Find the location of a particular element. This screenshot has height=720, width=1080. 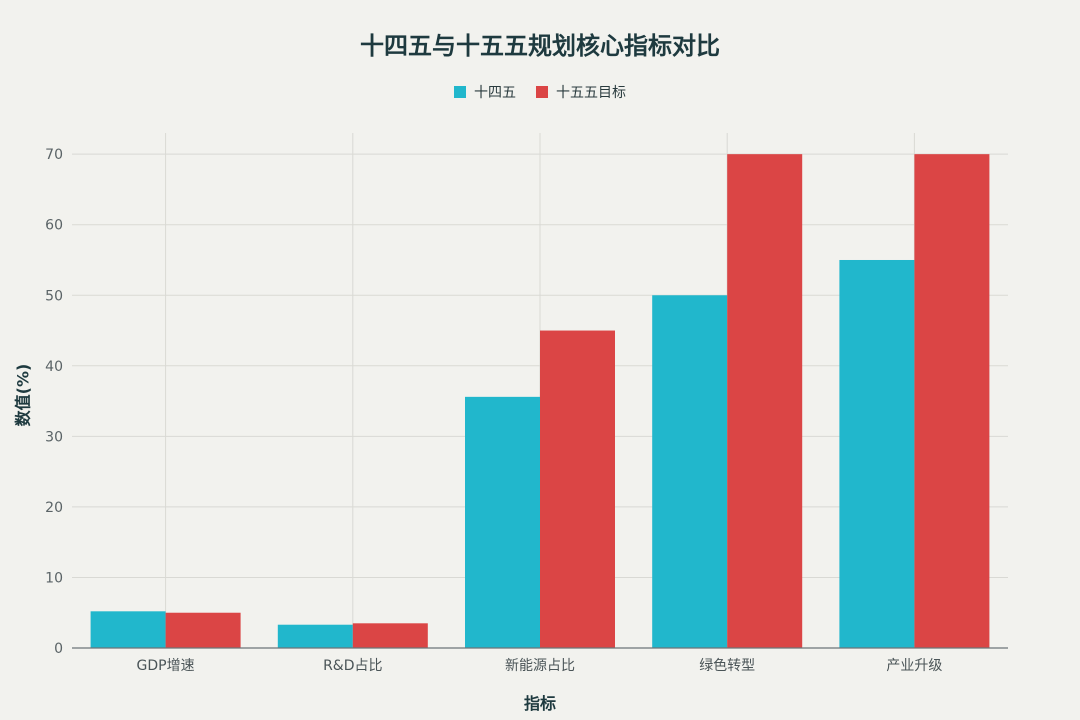

legend-label-series-1: 十四五 is located at coordinates (495, 93).